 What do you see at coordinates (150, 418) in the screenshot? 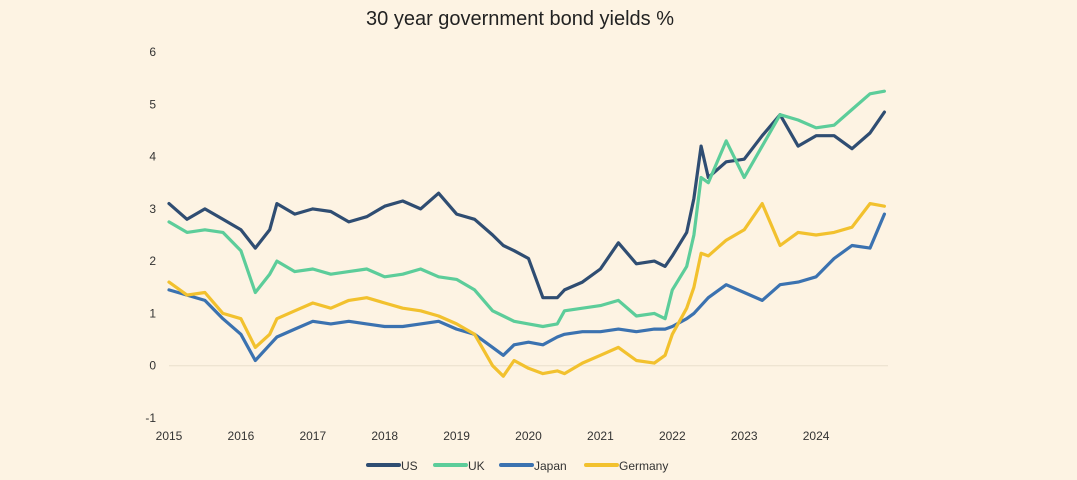
I see `y-tick-label: -1` at bounding box center [150, 418].